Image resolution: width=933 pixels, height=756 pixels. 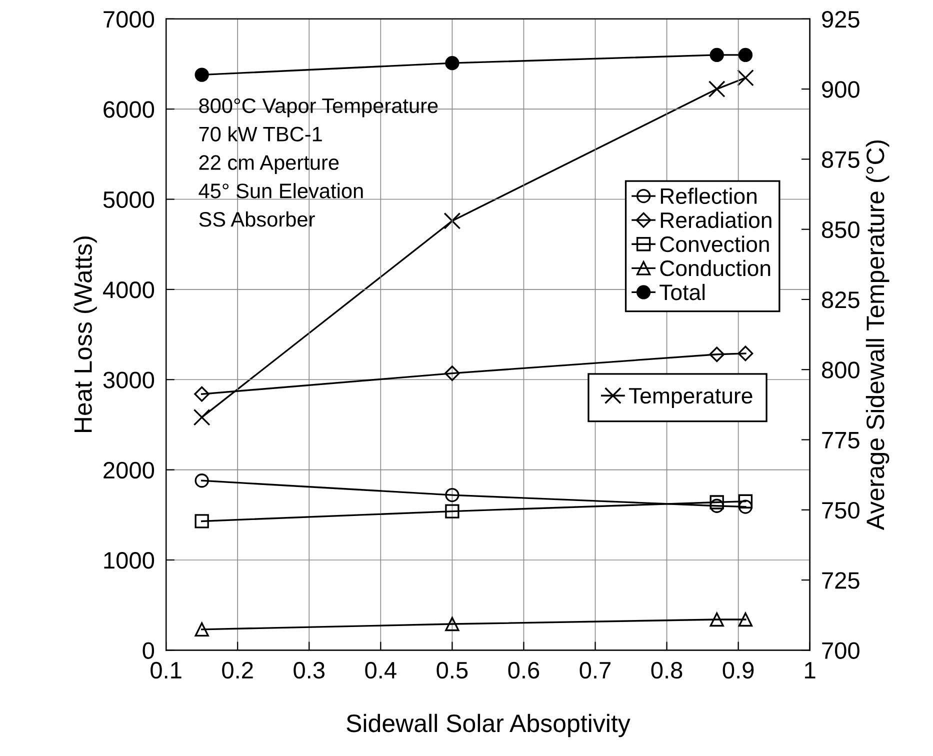 What do you see at coordinates (715, 268) in the screenshot?
I see `legend-label: Conduction` at bounding box center [715, 268].